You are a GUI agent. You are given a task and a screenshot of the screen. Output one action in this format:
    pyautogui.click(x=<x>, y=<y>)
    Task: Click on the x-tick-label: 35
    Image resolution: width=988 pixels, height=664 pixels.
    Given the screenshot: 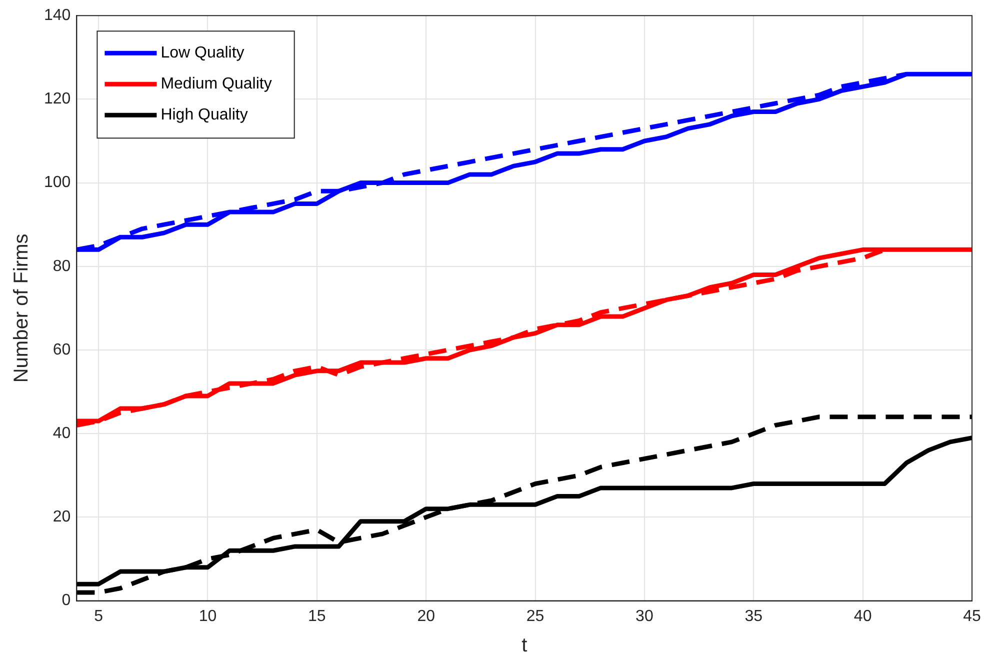 What is the action you would take?
    pyautogui.click(x=753, y=616)
    